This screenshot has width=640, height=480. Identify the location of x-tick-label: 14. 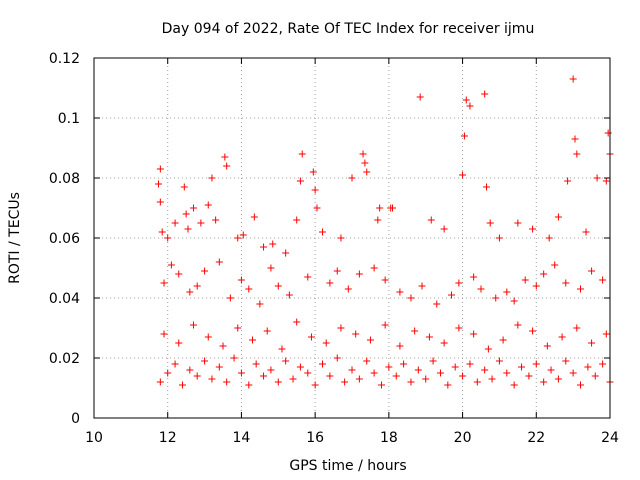
(242, 438).